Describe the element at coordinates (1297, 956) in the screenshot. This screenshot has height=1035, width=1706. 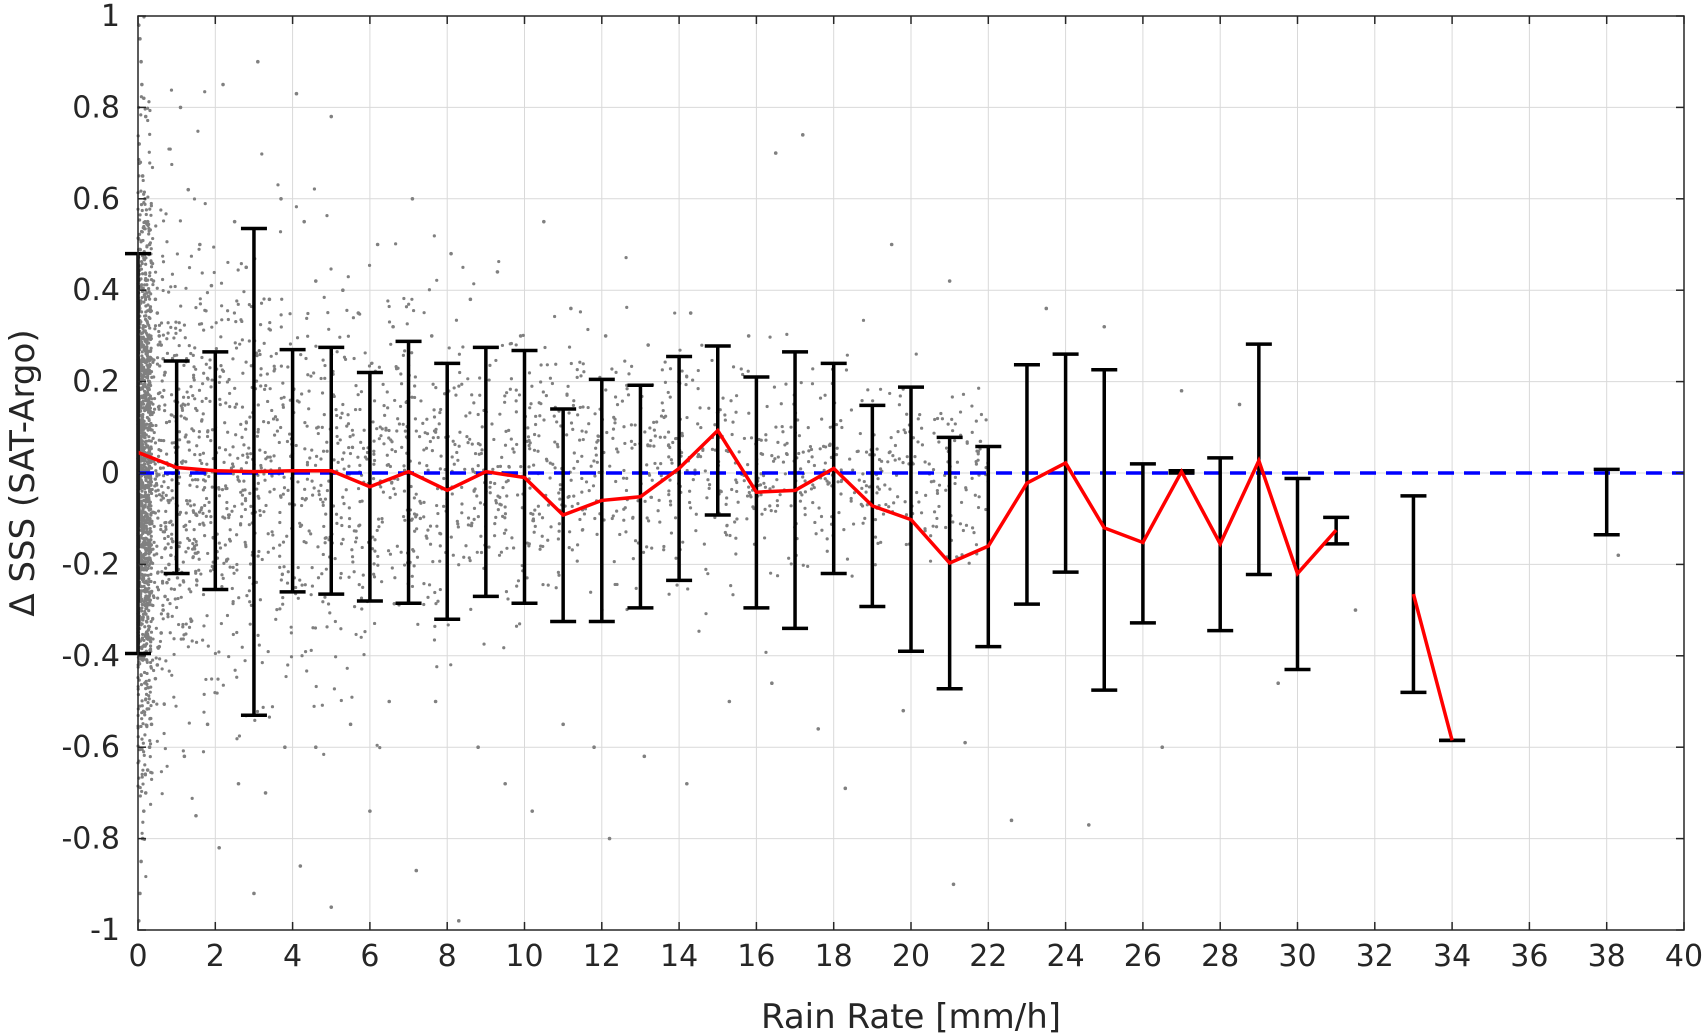
I see `x-tick-label: 30` at that location.